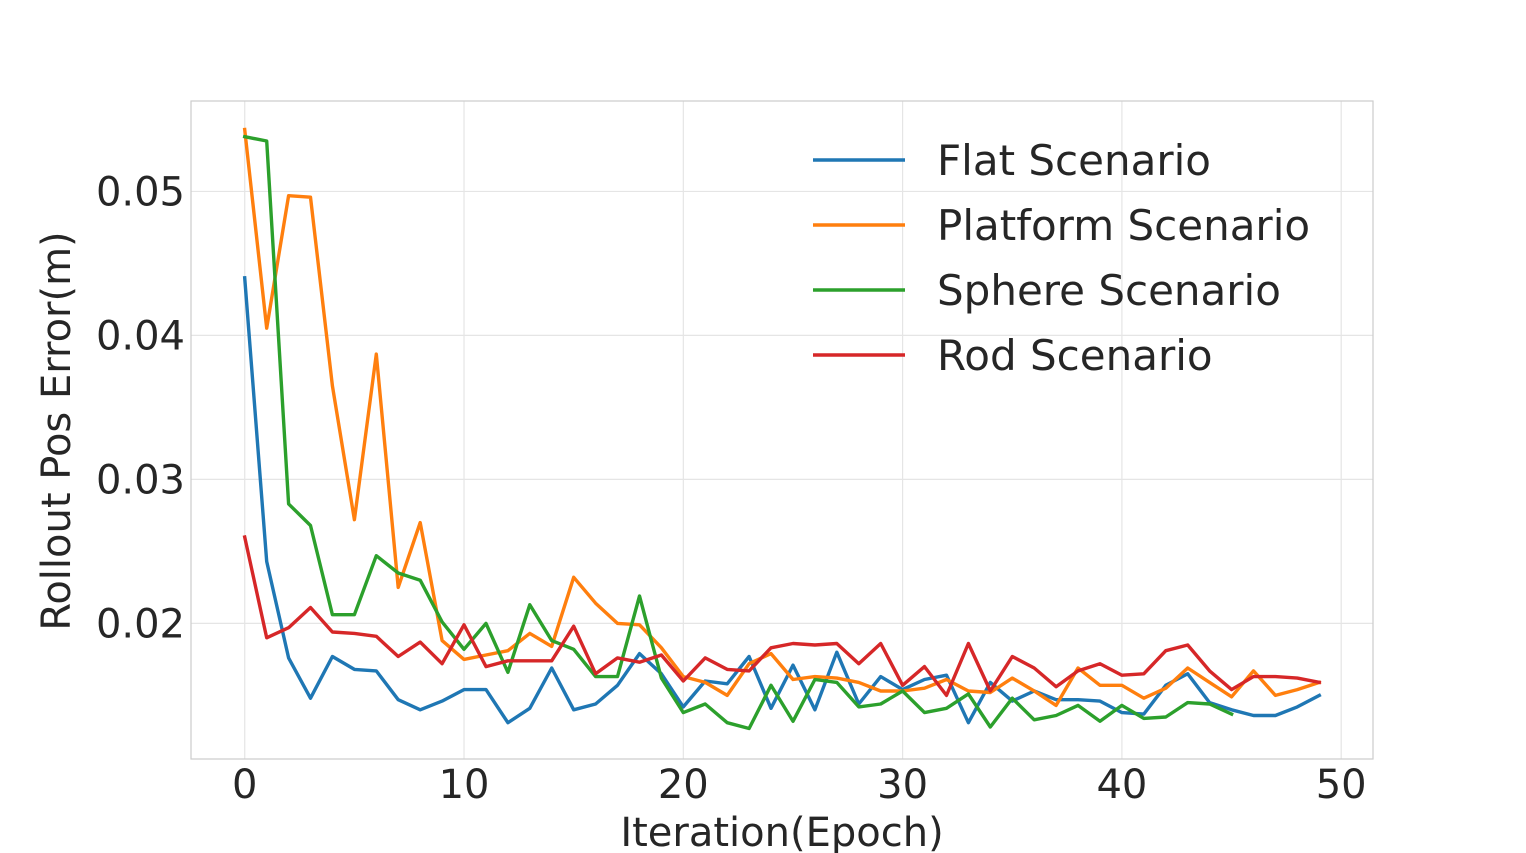  Describe the element at coordinates (782, 616) in the screenshot. I see `series-line-rod-scenario` at that location.